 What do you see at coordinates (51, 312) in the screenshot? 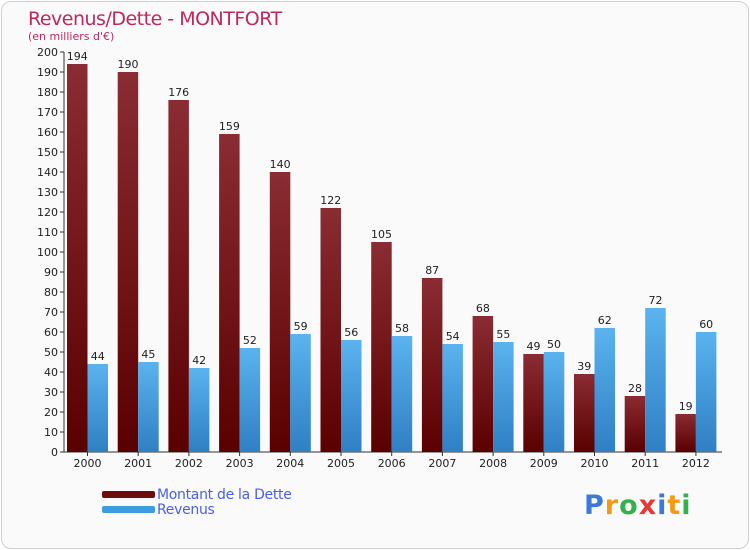
I see `y-tick-label: 70` at bounding box center [51, 312].